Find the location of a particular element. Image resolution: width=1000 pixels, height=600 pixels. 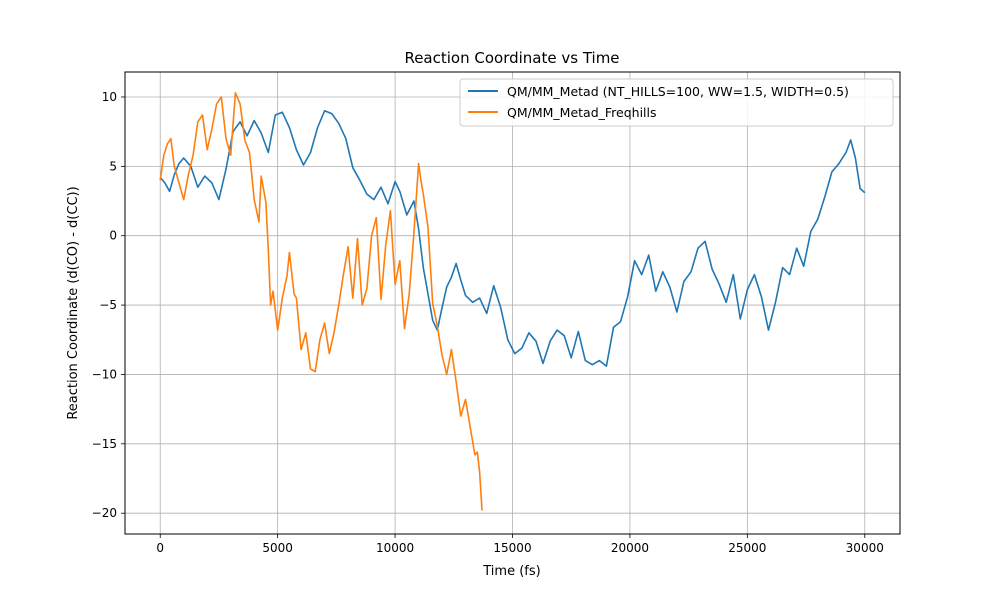

y-tick-label: −5 is located at coordinates (108, 305).